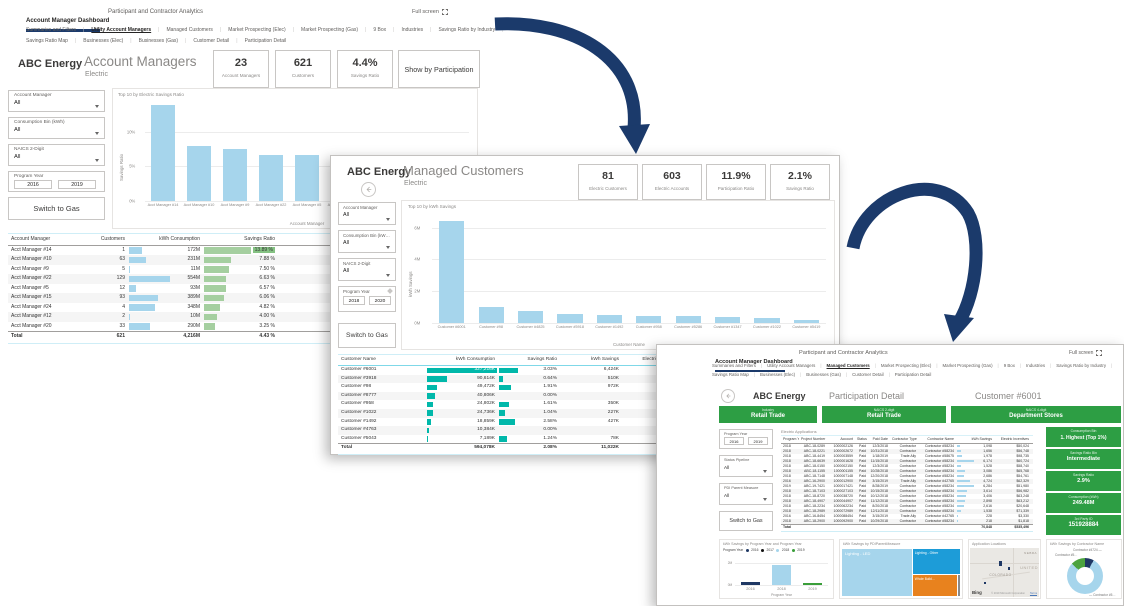  What do you see at coordinates (770, 550) in the screenshot?
I see `legend-label: 2017` at bounding box center [770, 550].